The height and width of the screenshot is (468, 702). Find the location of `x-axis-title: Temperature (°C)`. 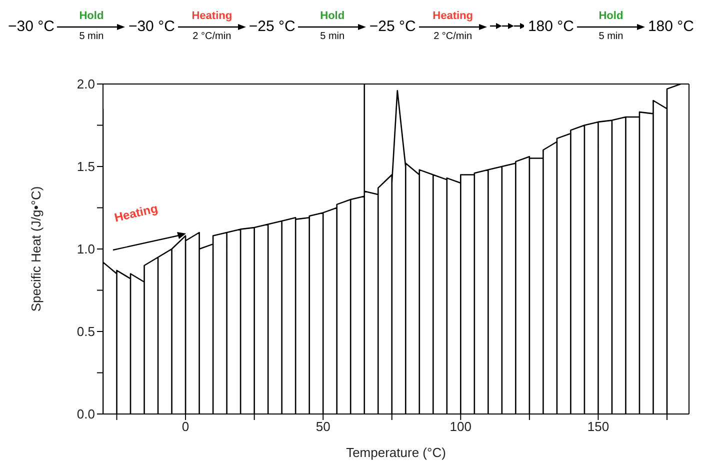

x-axis-title: Temperature (°C) is located at coordinates (396, 452).